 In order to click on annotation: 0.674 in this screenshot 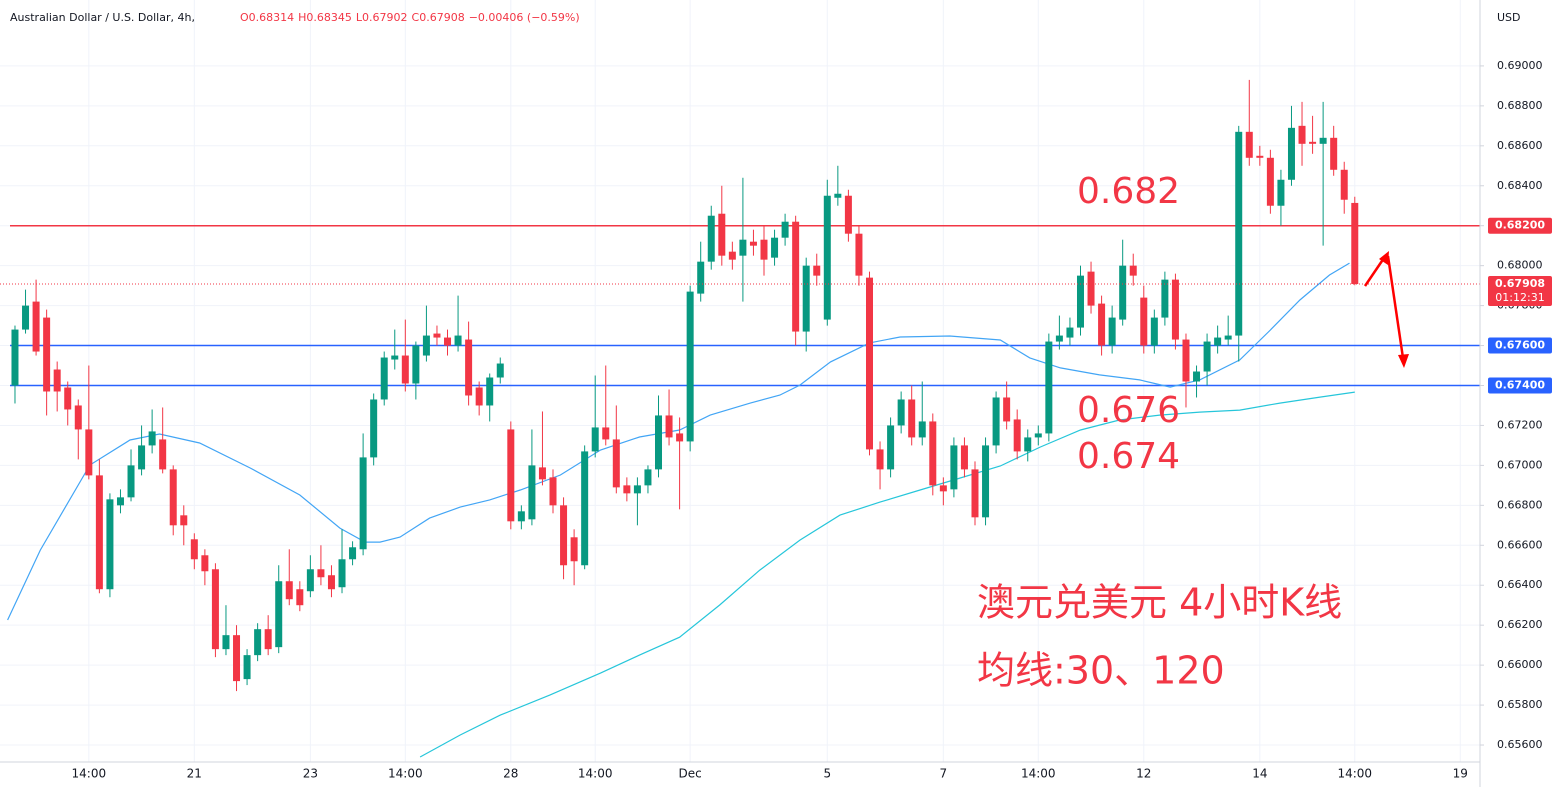, I will do `click(1128, 456)`.